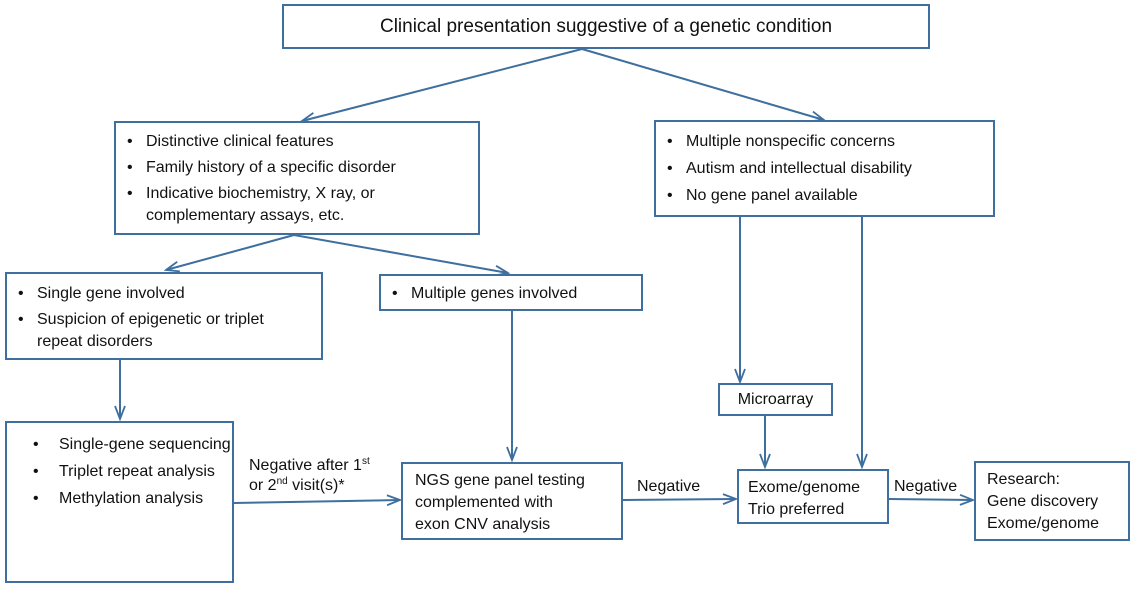 The image size is (1134, 590). What do you see at coordinates (824, 142) in the screenshot?
I see `nonspecific-item-concerns: Multiple nonspecific concerns` at bounding box center [824, 142].